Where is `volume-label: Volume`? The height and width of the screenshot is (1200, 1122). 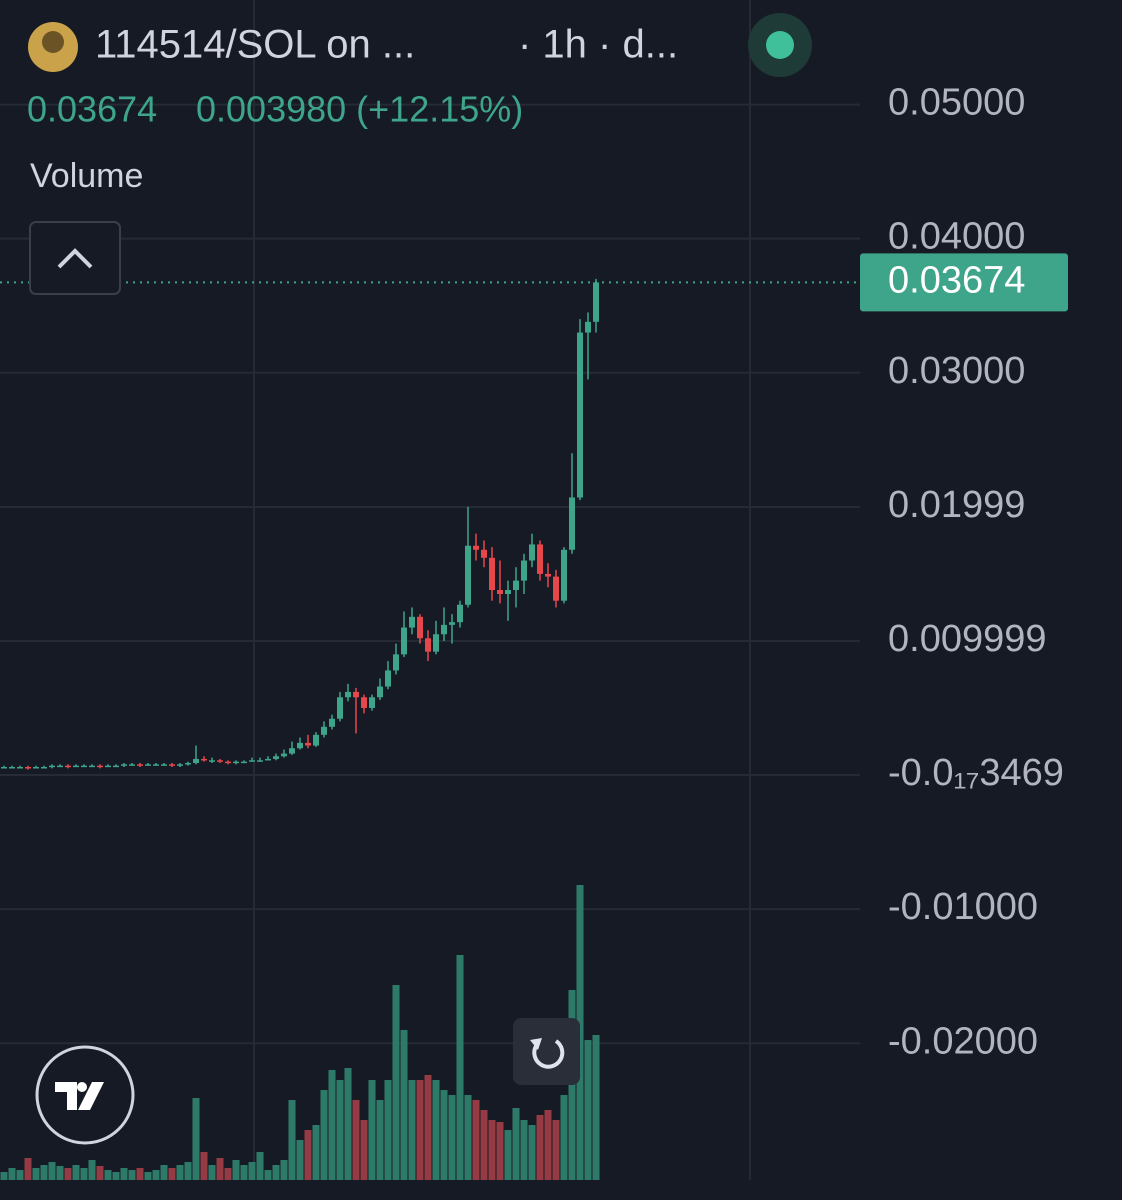
volume-label: Volume is located at coordinates (86, 176).